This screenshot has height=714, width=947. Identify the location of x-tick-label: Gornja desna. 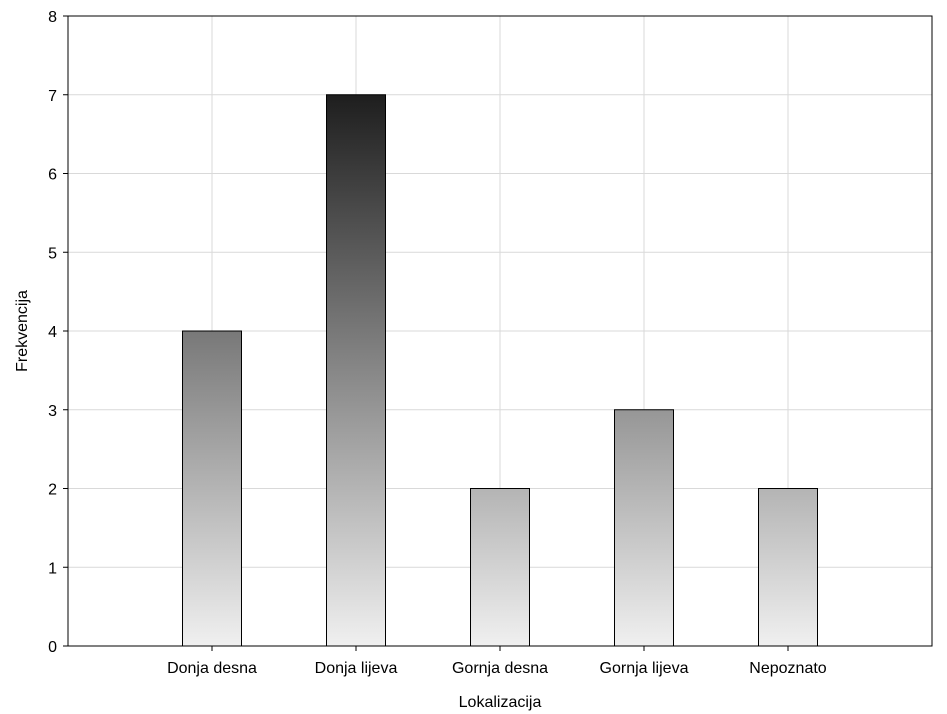
(500, 668).